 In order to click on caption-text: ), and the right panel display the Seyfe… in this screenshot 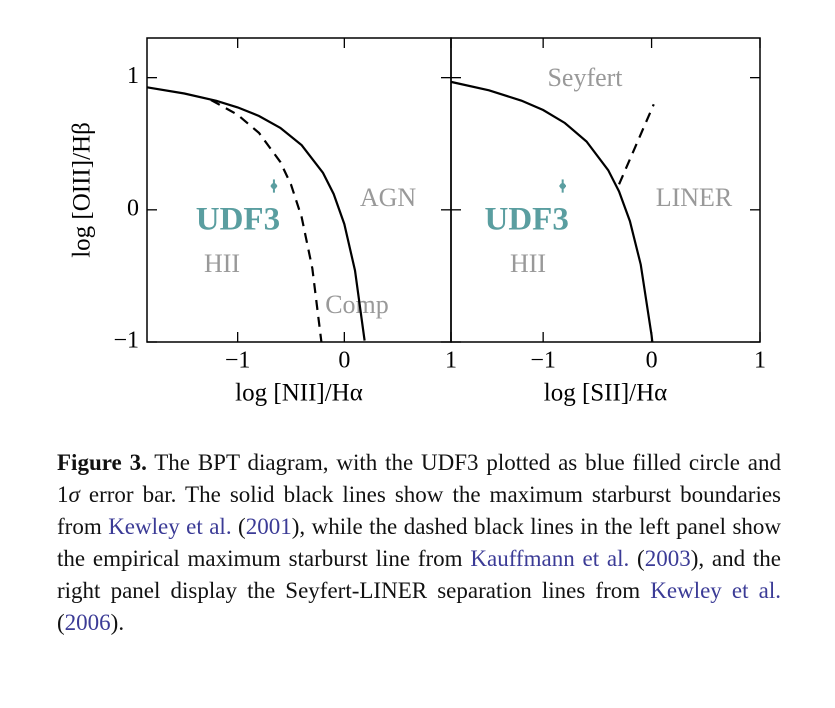, I will do `click(419, 574)`.